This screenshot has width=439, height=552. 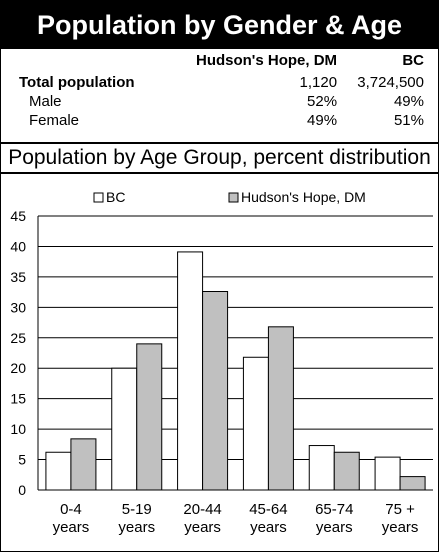 What do you see at coordinates (219, 101) in the screenshot?
I see `stats-row-male: Male 52% 49%` at bounding box center [219, 101].